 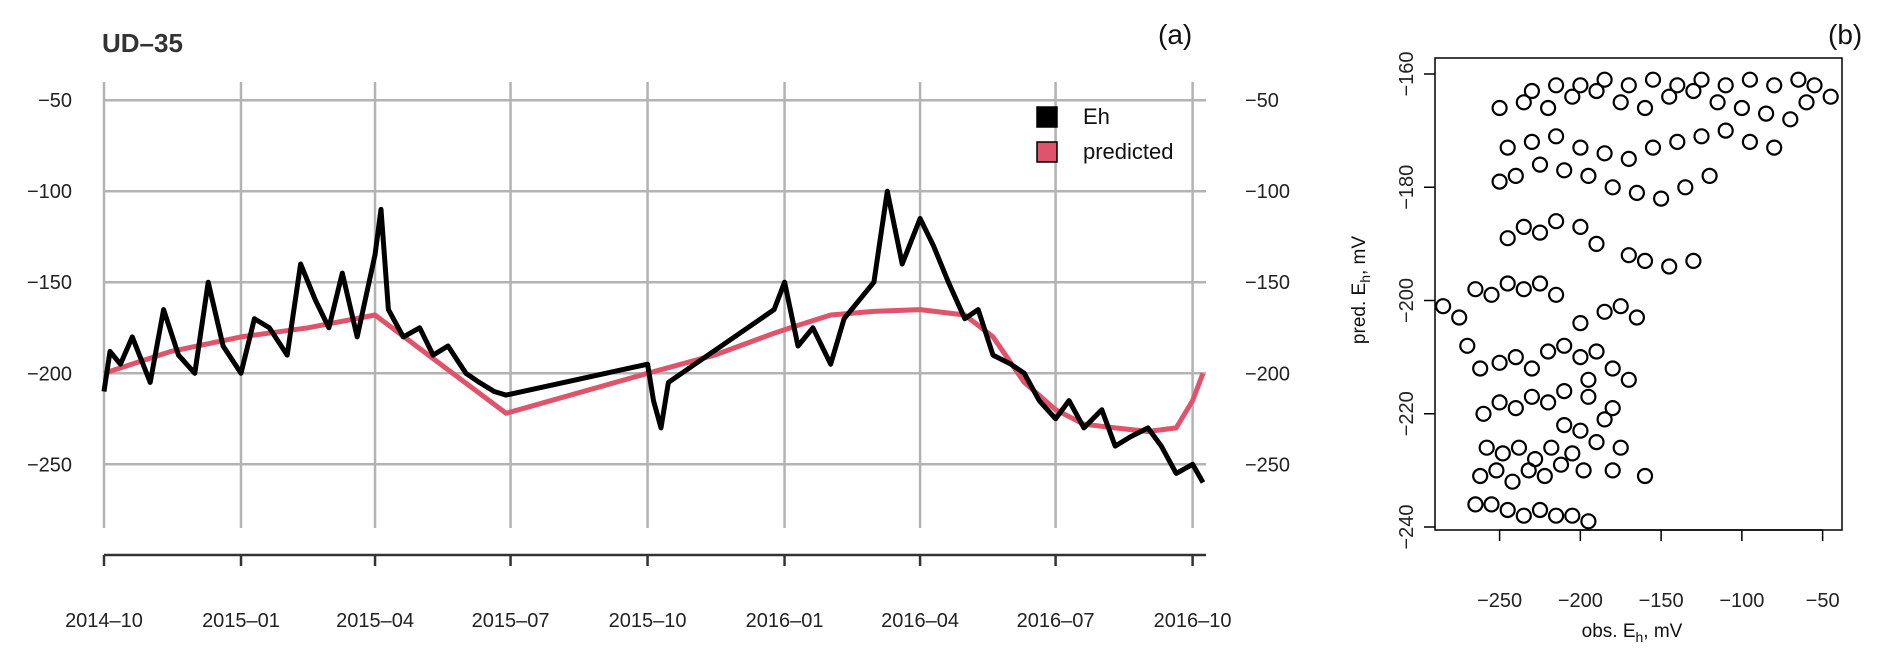 What do you see at coordinates (49, 374) in the screenshot?
I see `y-tick-label-left: −200` at bounding box center [49, 374].